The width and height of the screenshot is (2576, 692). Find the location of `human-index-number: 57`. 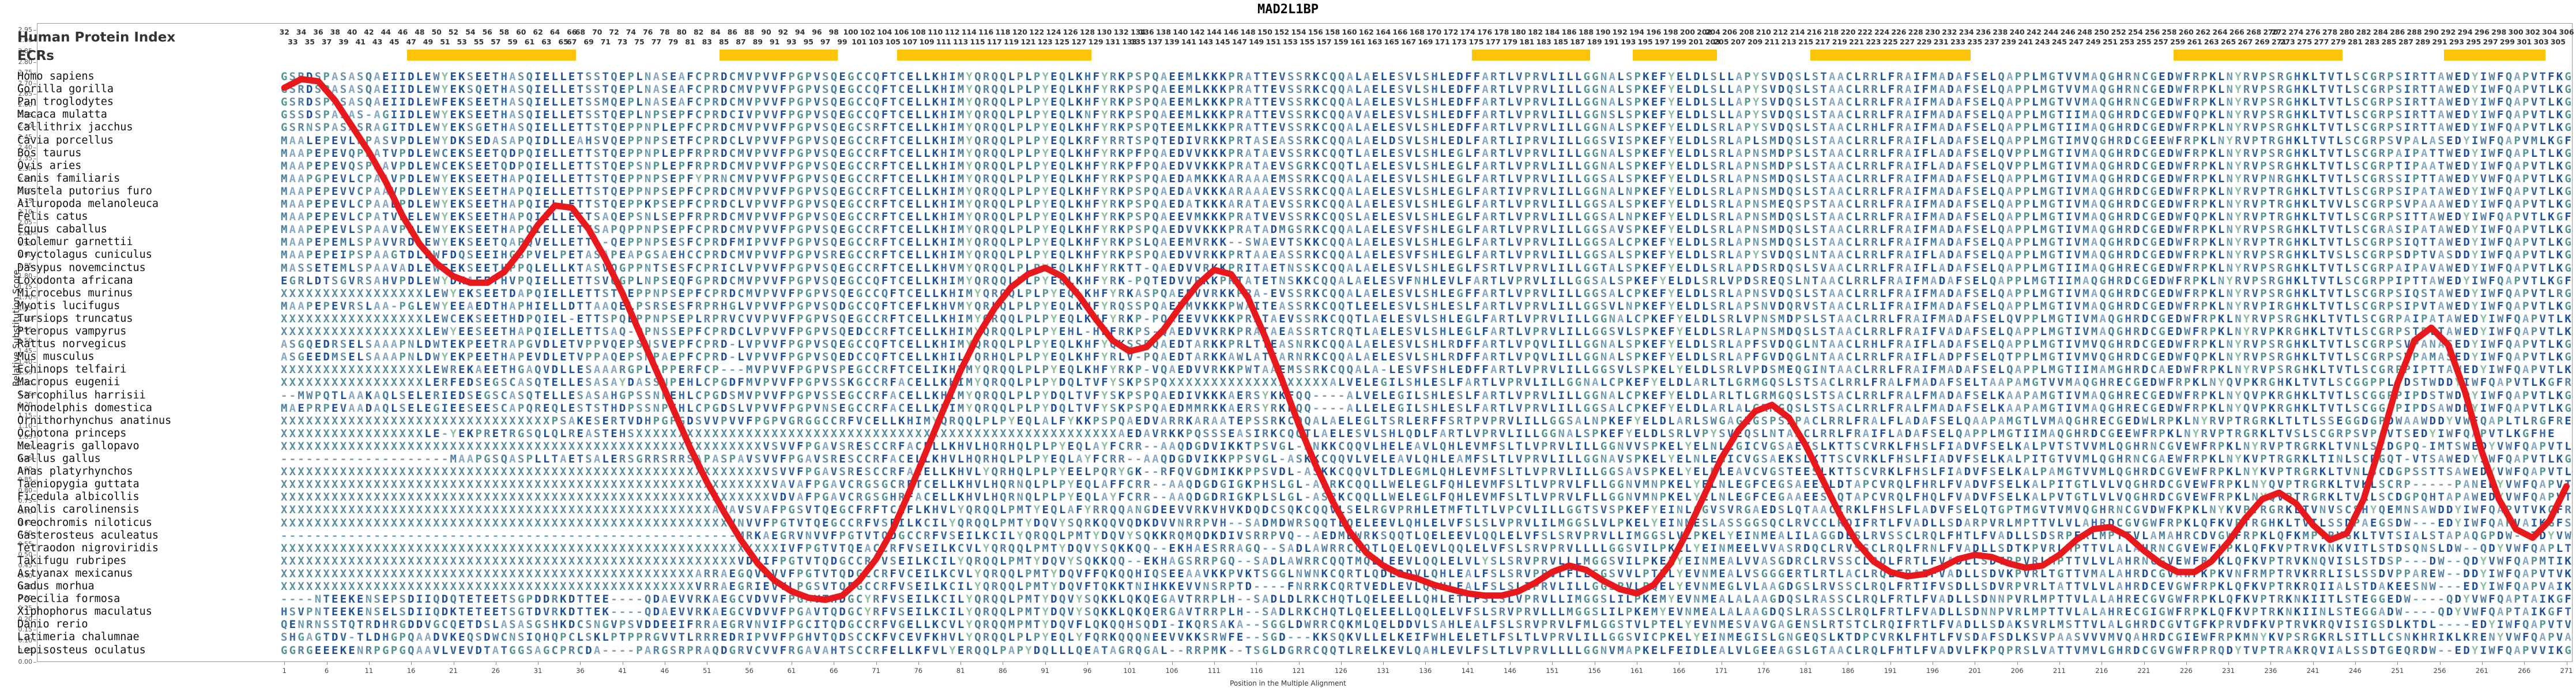

human-index-number: 57 is located at coordinates (496, 41).